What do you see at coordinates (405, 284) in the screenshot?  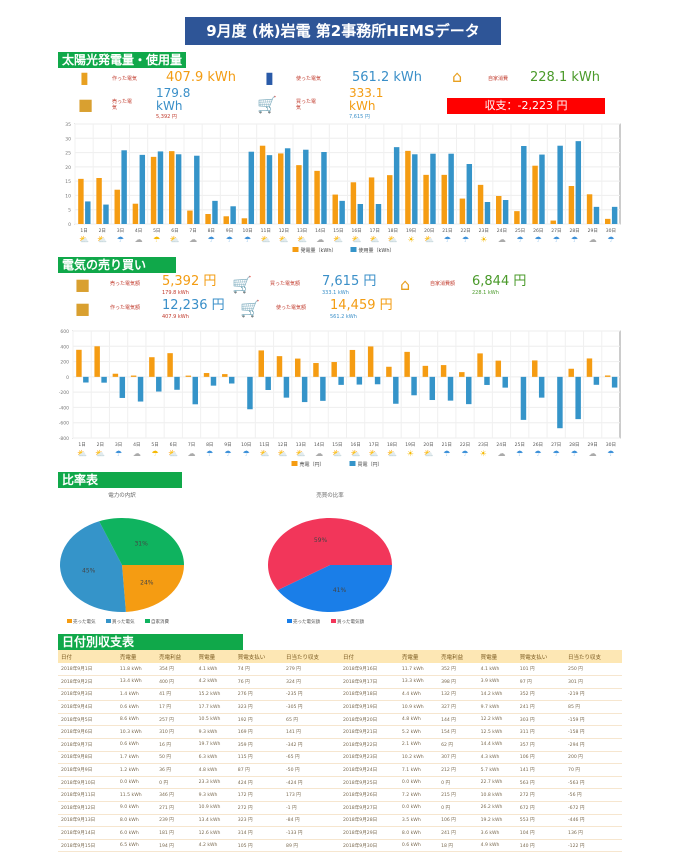 I see `house-icon: ⌂` at bounding box center [405, 284].